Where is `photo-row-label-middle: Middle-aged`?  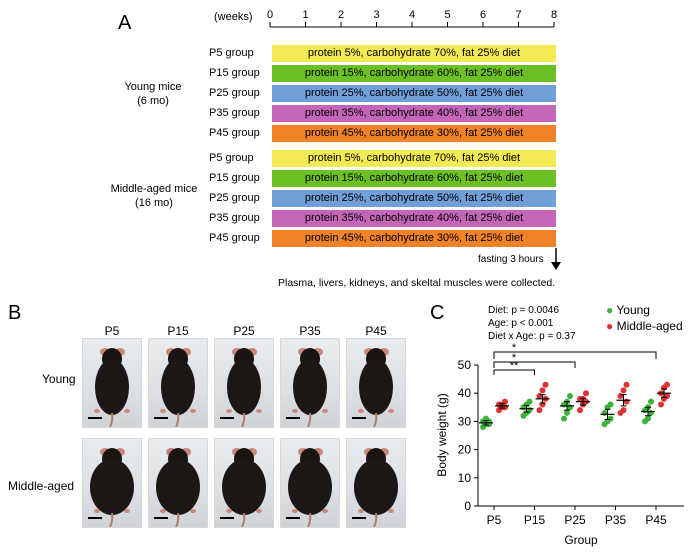
photo-row-label-middle: Middle-aged is located at coordinates (41, 486).